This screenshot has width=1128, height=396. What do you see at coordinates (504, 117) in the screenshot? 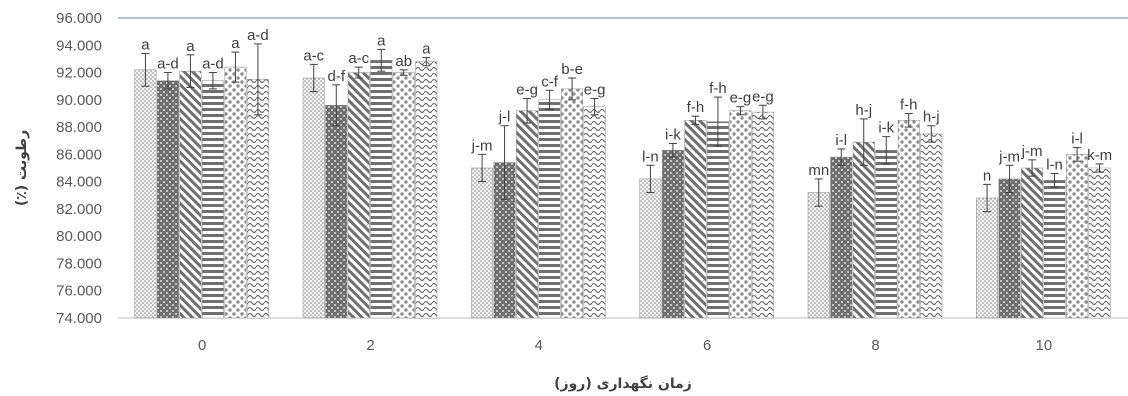
I see `data-label: j-l` at bounding box center [504, 117].